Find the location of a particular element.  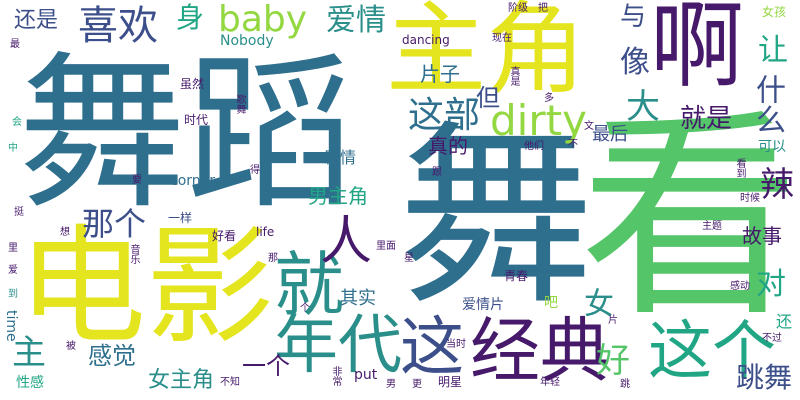

word-nianqing: 年轻 is located at coordinates (550, 382).